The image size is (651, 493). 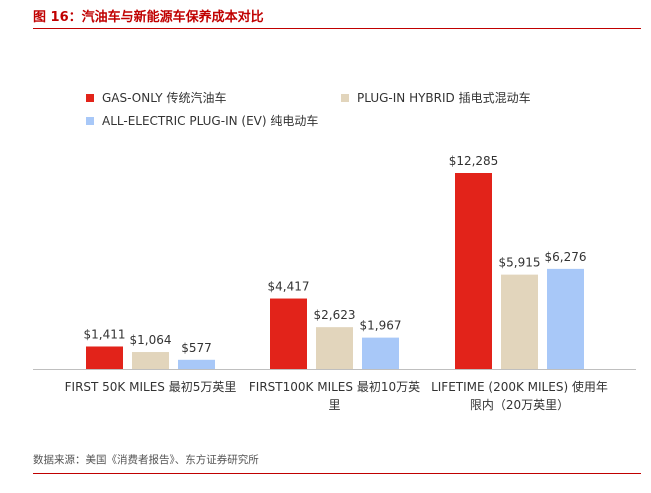 What do you see at coordinates (381, 326) in the screenshot?
I see `data-label-ev-2: $1,967` at bounding box center [381, 326].